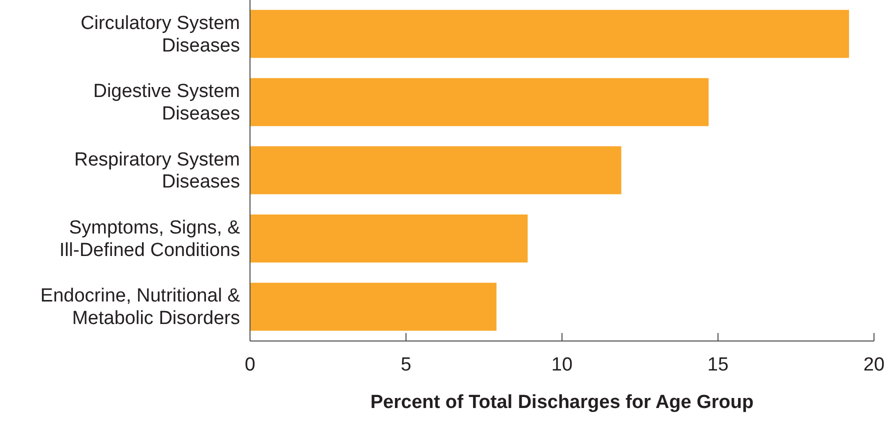  Describe the element at coordinates (149, 238) in the screenshot. I see `y-tick-label: Symptoms, Signs, & Ill-Defined Conditions` at that location.